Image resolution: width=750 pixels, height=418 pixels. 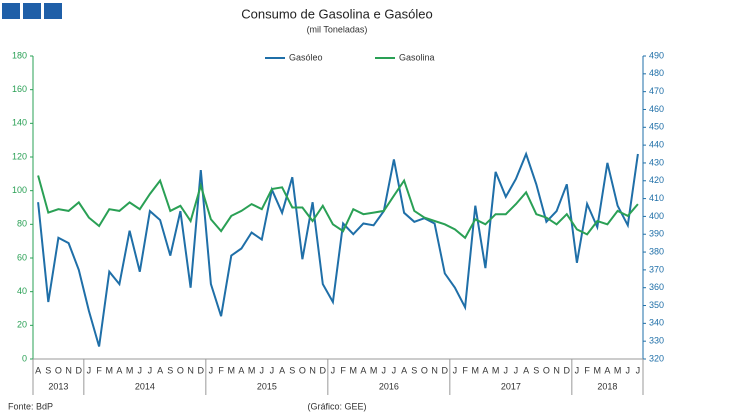 I want to click on y-tick-label: 140, so click(x=19, y=123).